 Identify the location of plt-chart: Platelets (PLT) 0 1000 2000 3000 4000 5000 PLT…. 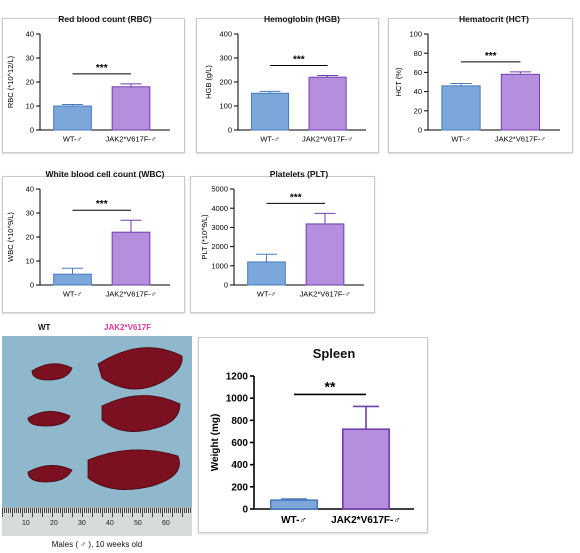
(282, 234).